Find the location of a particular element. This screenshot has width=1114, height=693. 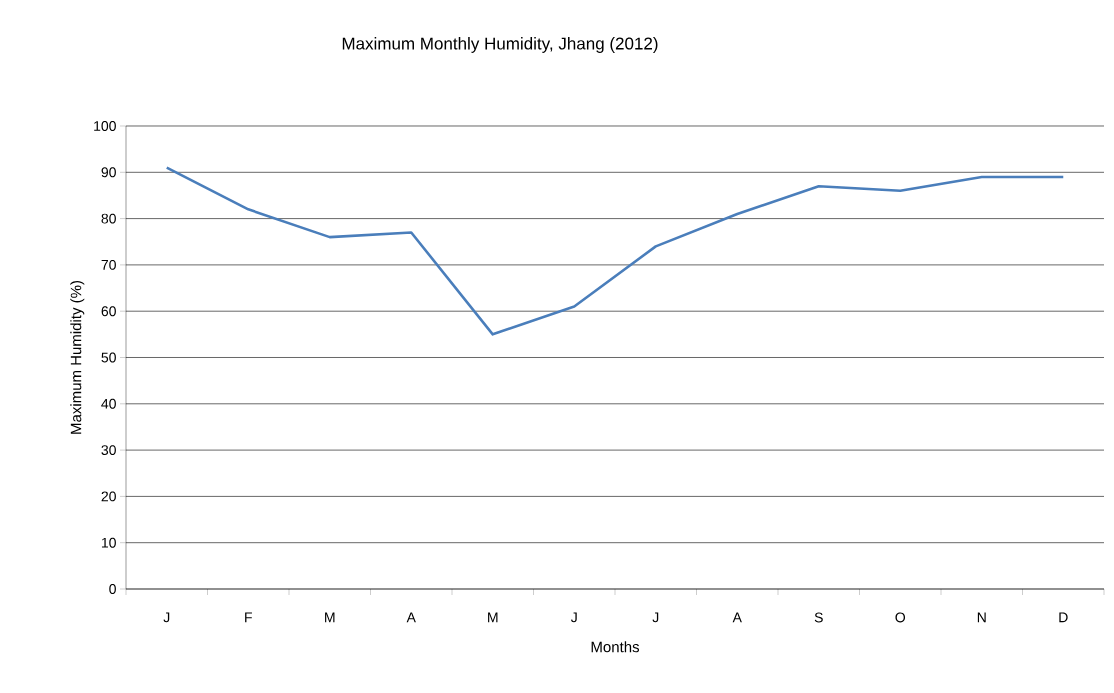

x-tick-label: S is located at coordinates (818, 617).